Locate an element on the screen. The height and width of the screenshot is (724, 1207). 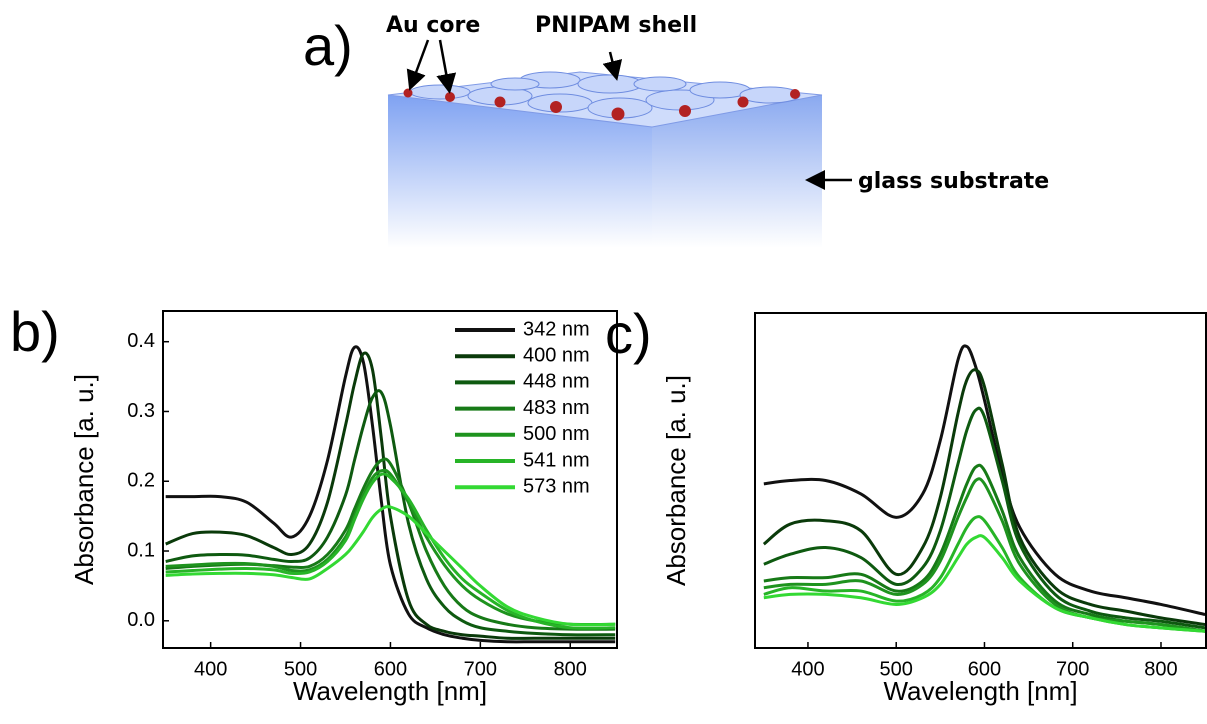
y-tick-label: 0.2 is located at coordinates (141, 481).